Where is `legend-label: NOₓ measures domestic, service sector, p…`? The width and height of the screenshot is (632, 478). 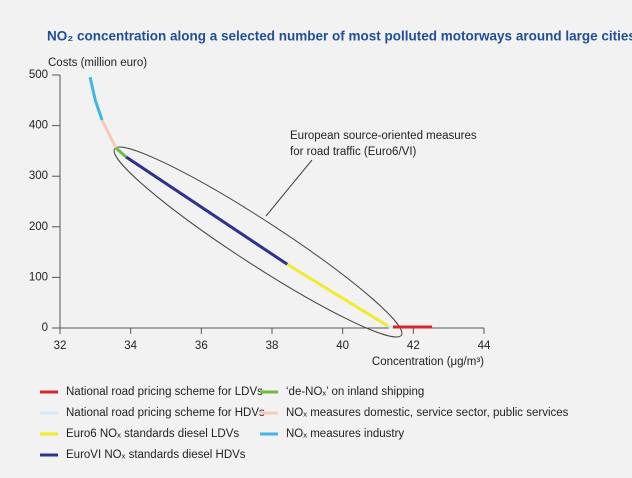 legend-label: NOₓ measures domestic, service sector, p… is located at coordinates (427, 413).